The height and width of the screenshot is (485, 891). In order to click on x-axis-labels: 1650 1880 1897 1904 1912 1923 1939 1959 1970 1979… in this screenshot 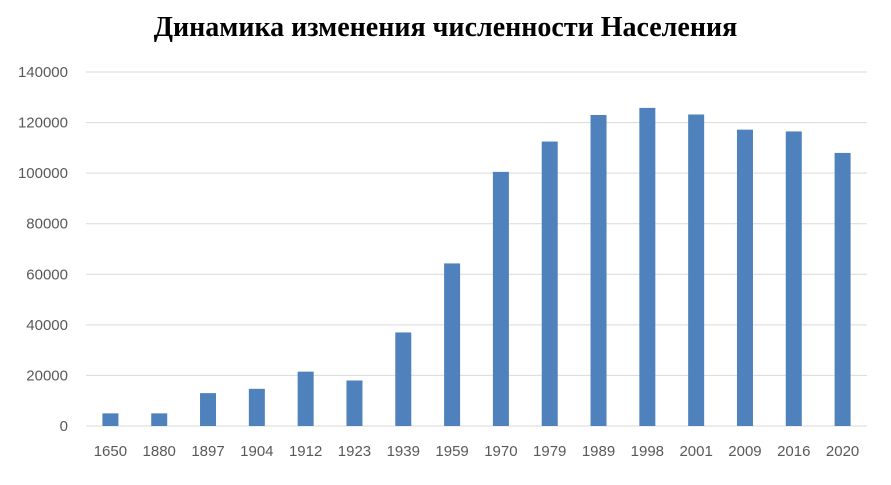, I will do `click(477, 451)`.